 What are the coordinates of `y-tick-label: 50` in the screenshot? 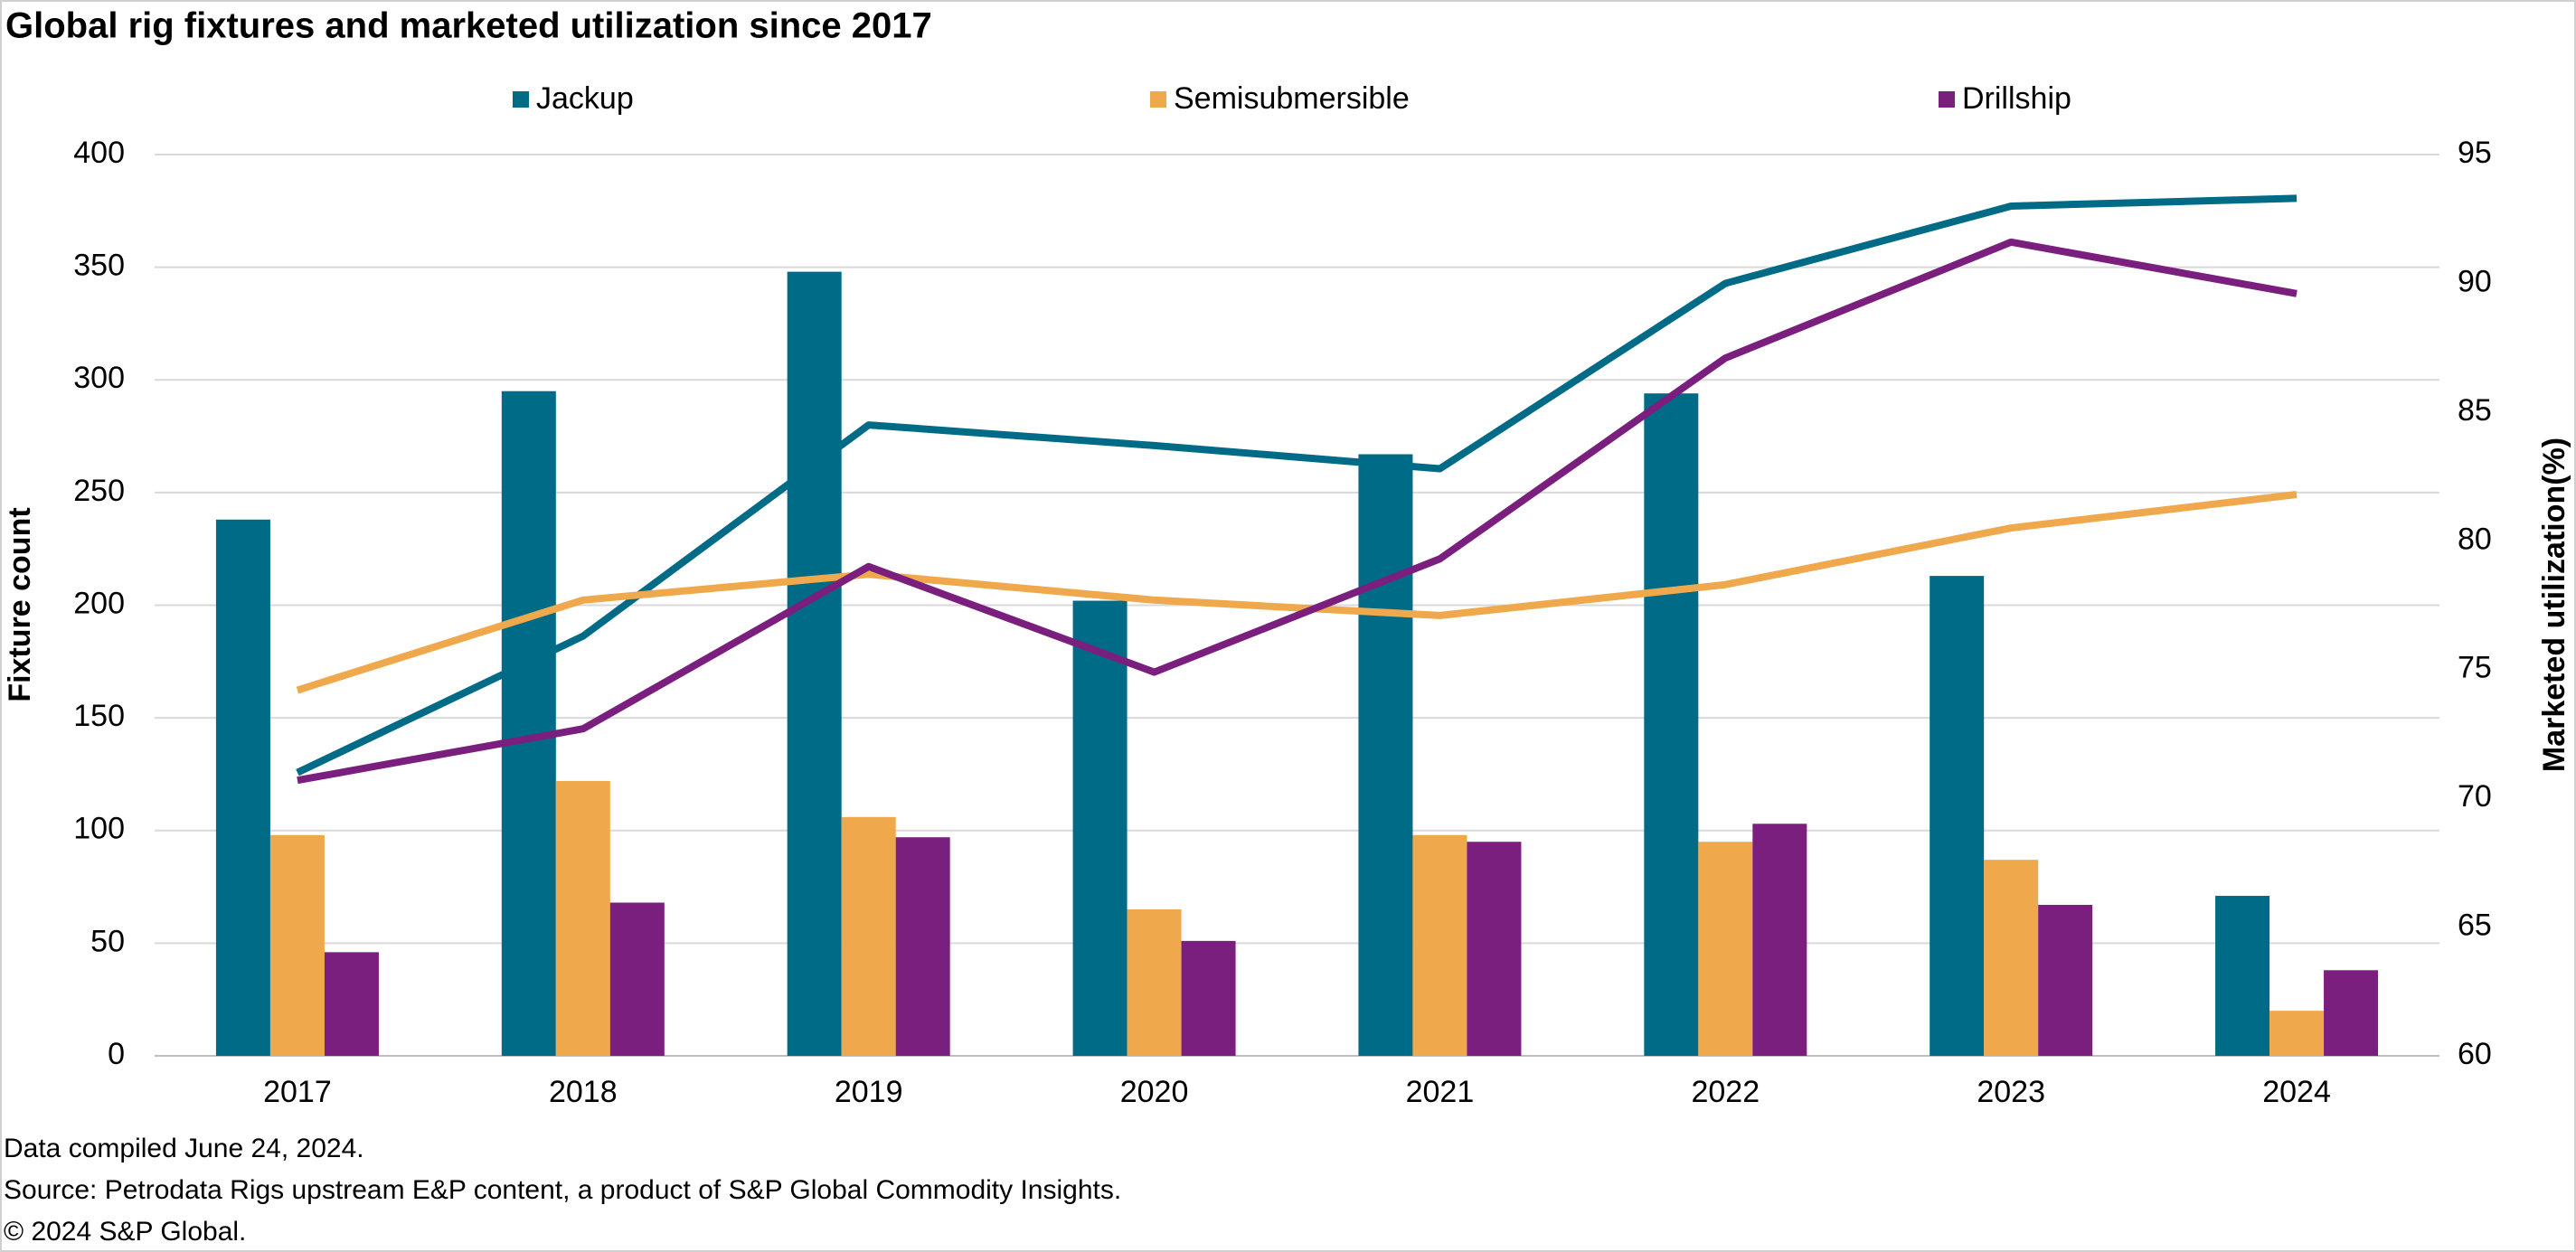 It's located at (107, 941).